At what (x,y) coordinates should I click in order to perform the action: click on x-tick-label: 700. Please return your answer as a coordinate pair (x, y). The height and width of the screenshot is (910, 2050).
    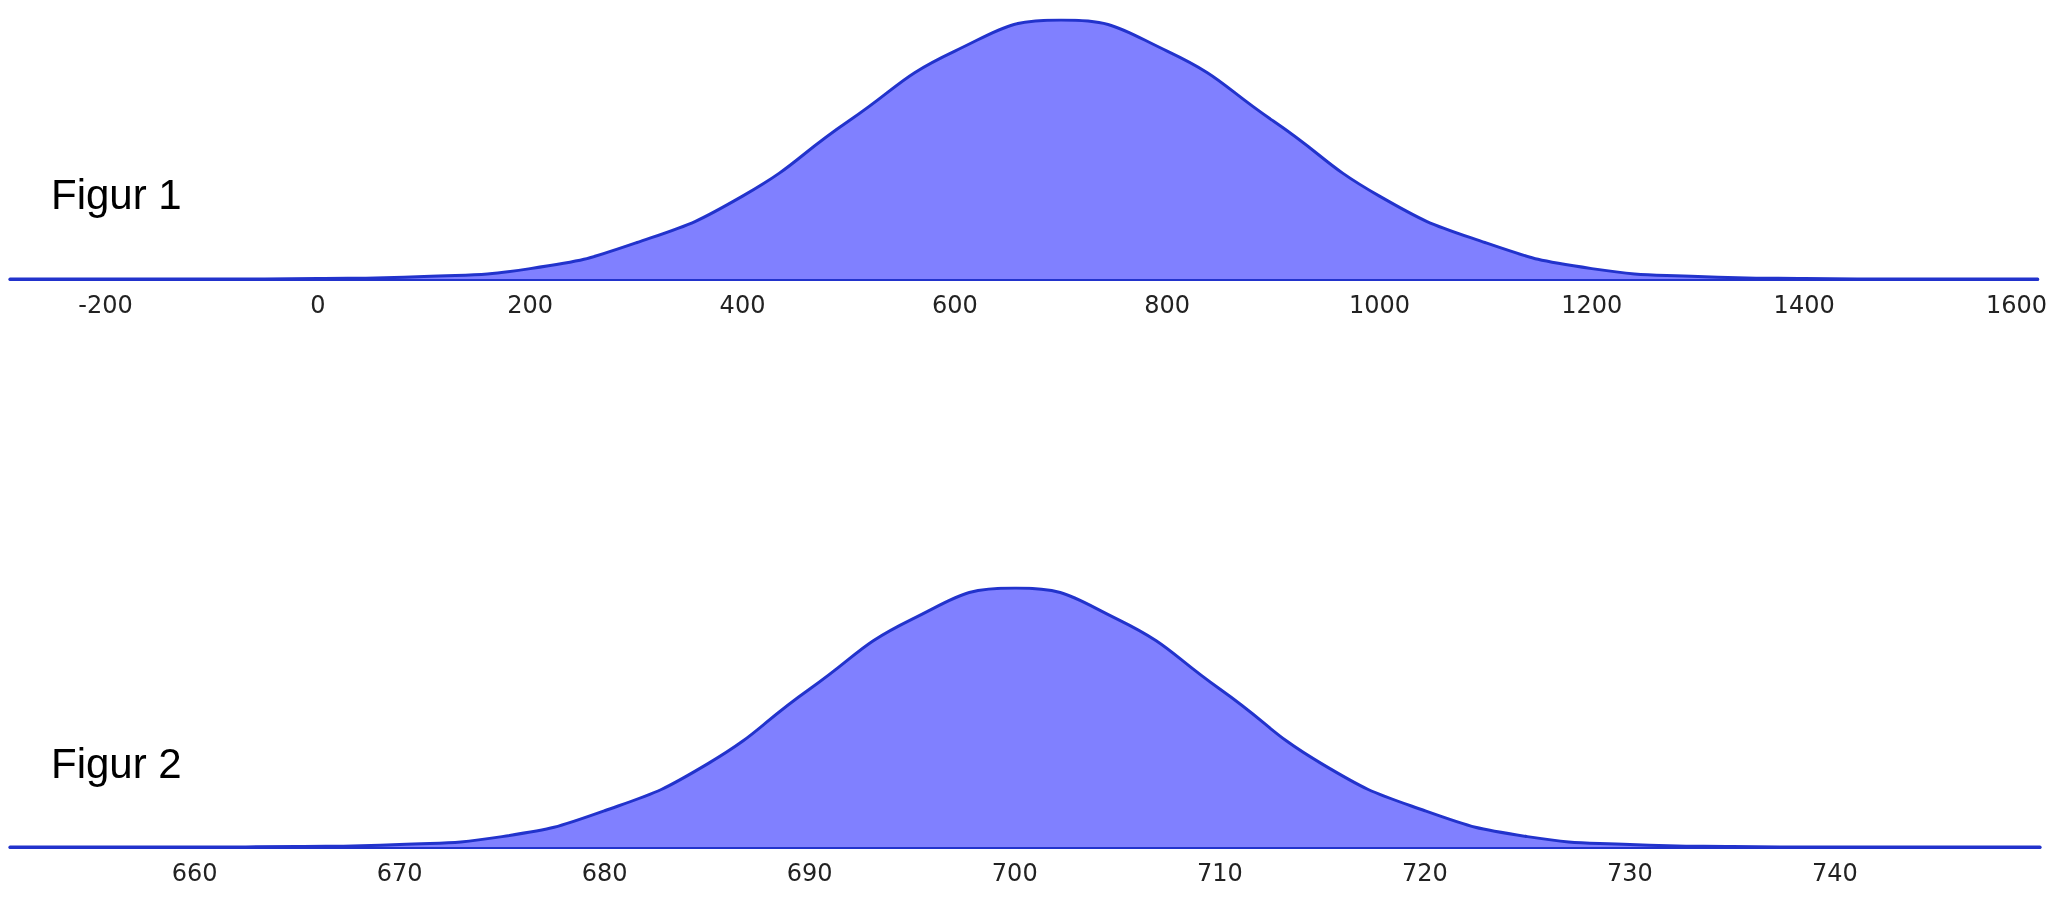
    Looking at the image, I should click on (1014, 873).